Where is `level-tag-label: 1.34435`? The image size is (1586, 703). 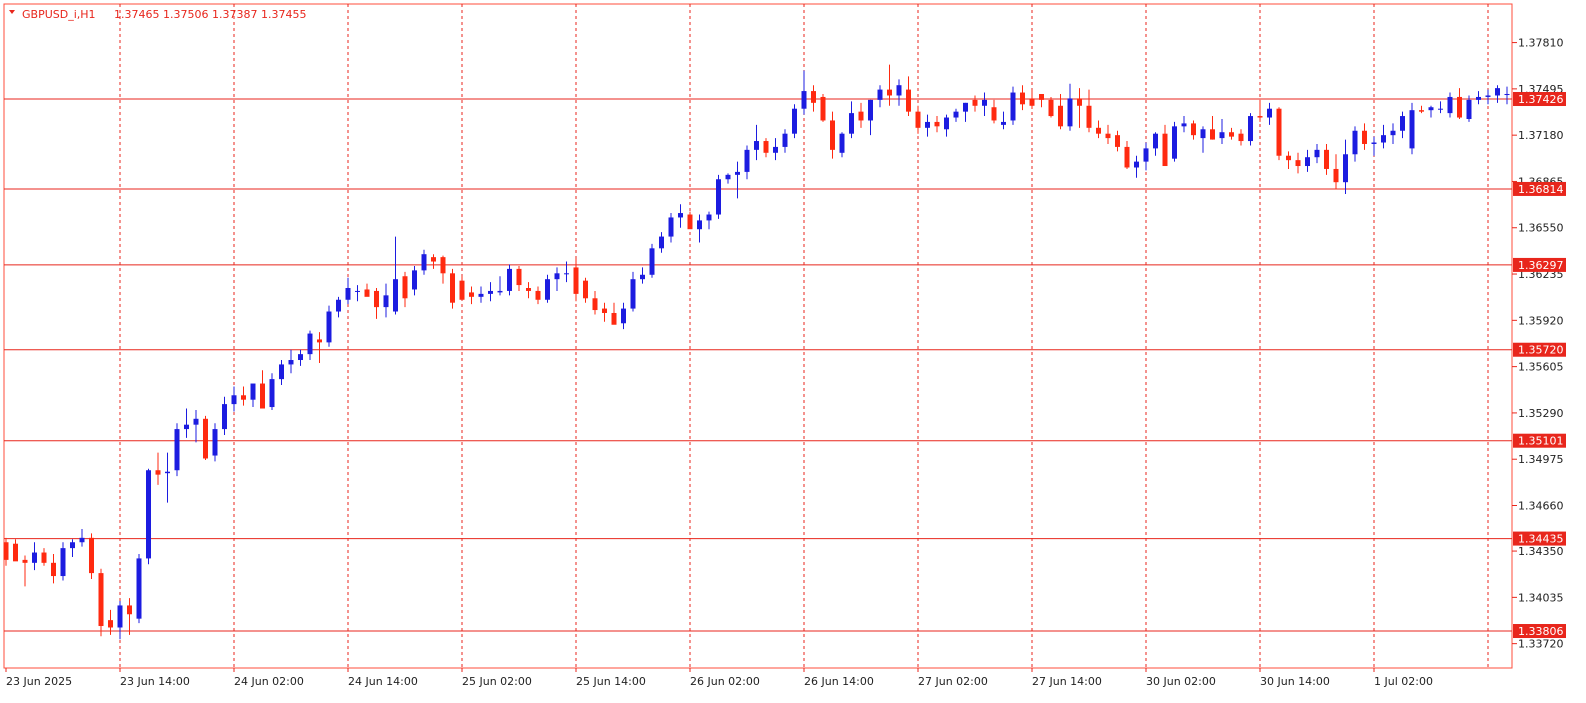 level-tag-label: 1.34435 is located at coordinates (1541, 539).